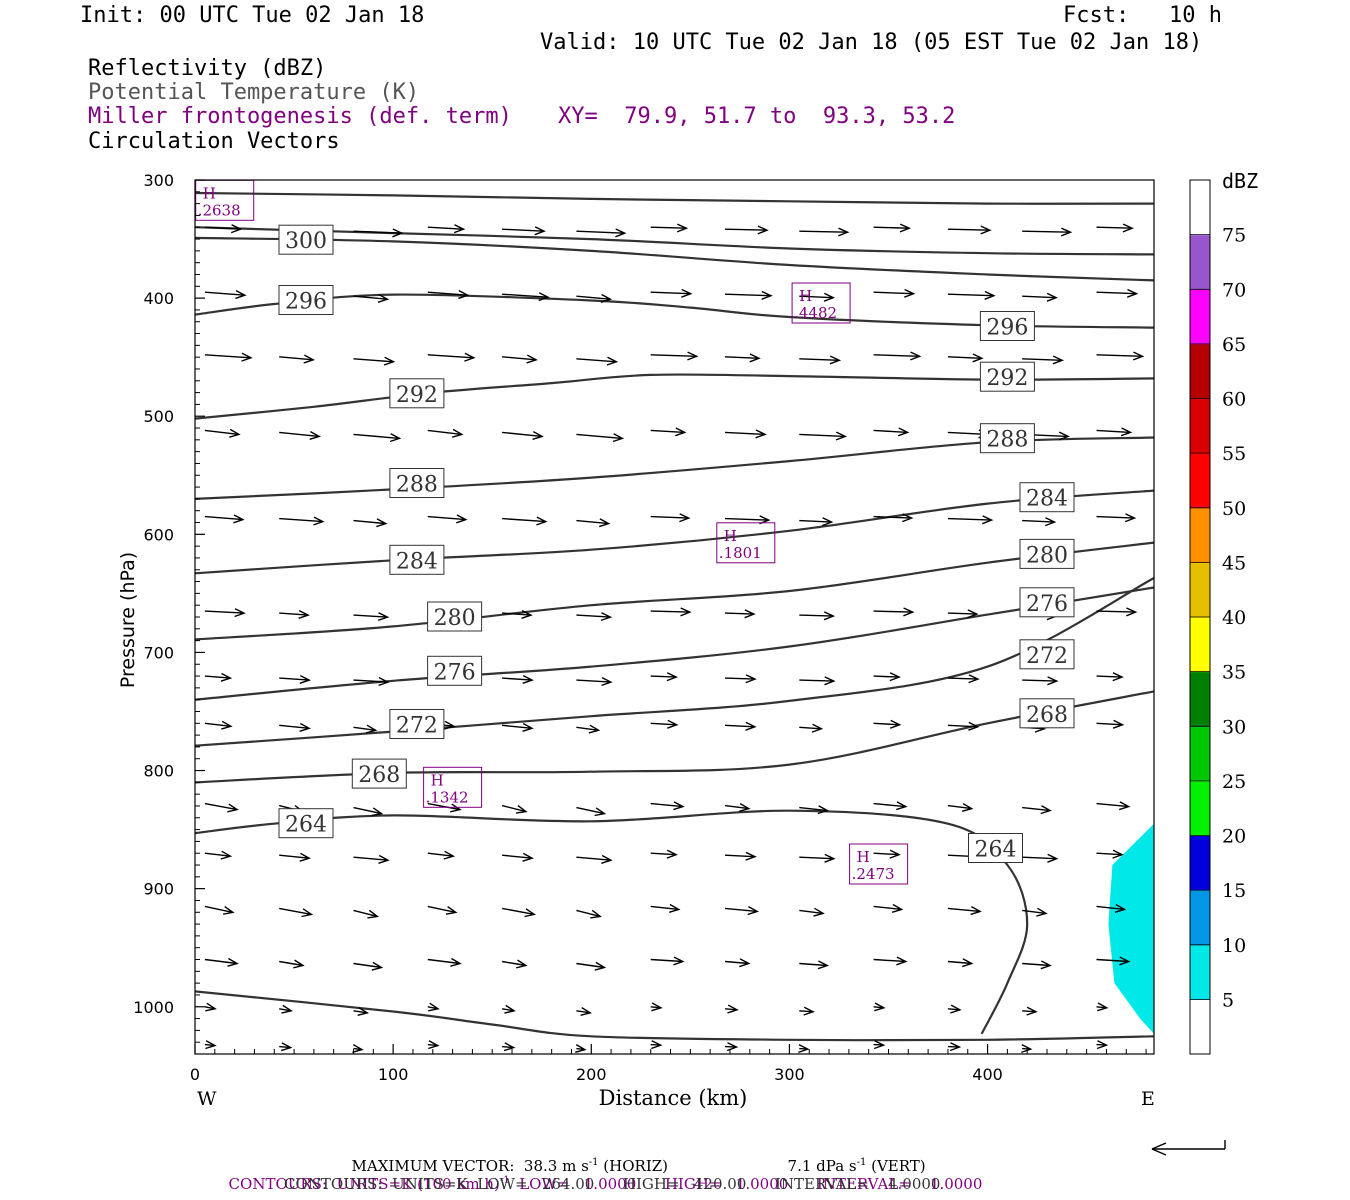 This screenshot has width=1350, height=1200. What do you see at coordinates (214, 141) in the screenshot?
I see `field-circulation-vectors: Circulation Vectors` at bounding box center [214, 141].